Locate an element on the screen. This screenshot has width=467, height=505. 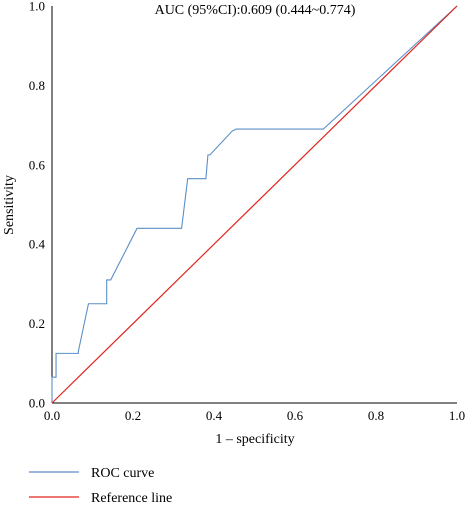
legend-label-roc: ROC curve is located at coordinates (122, 473).